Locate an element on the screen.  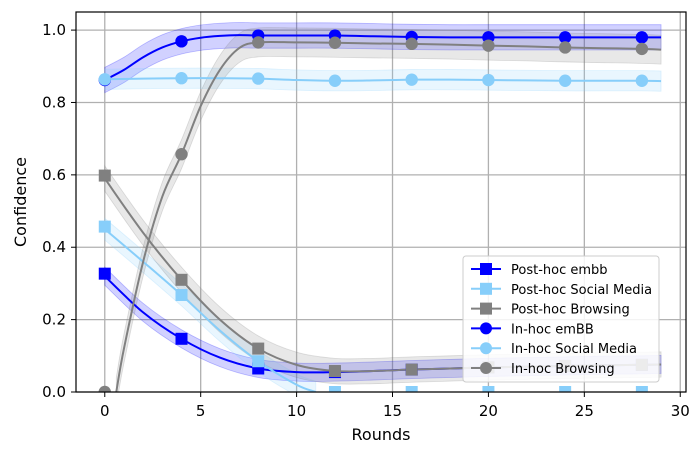
legend-label: Post-hoc embb is located at coordinates (559, 270).